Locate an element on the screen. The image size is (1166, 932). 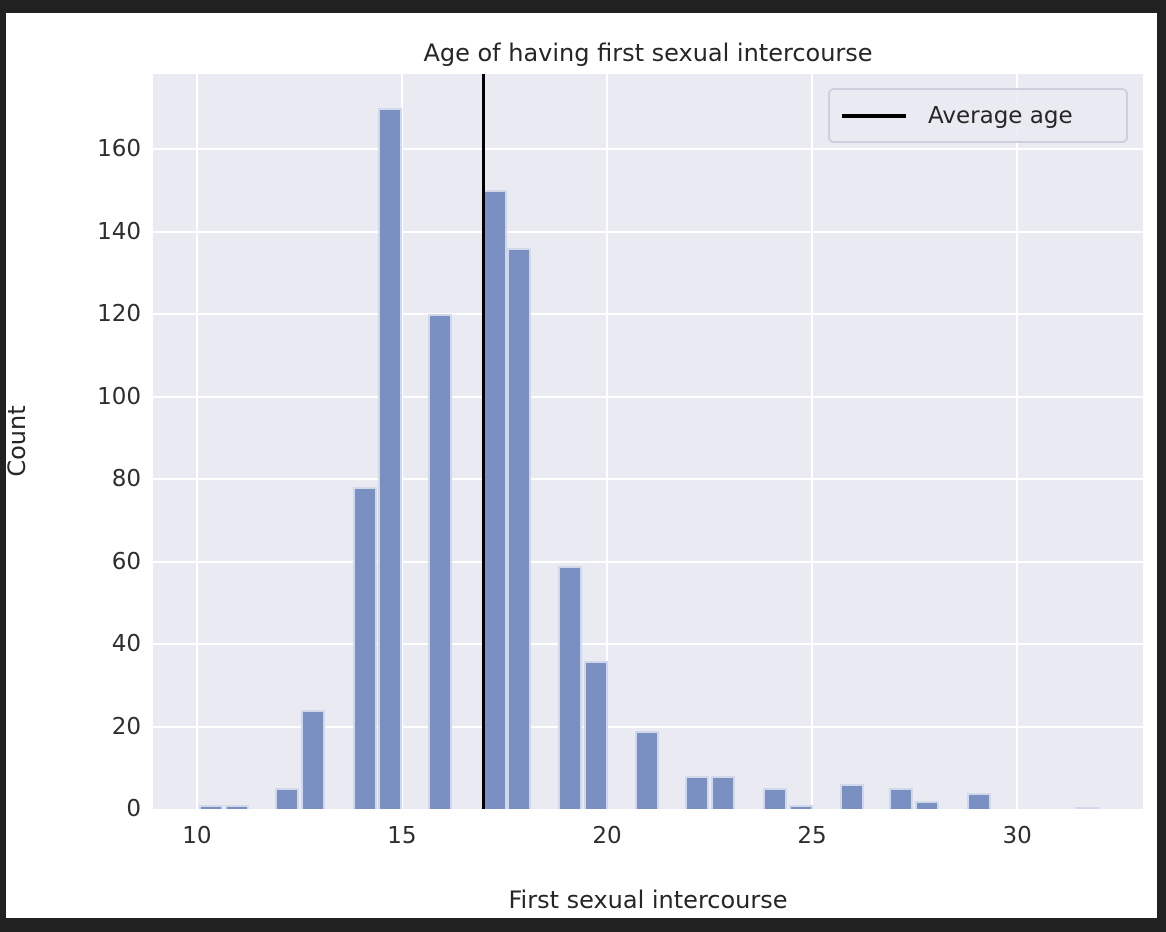
y-axis-label: Count is located at coordinates (17, 441).